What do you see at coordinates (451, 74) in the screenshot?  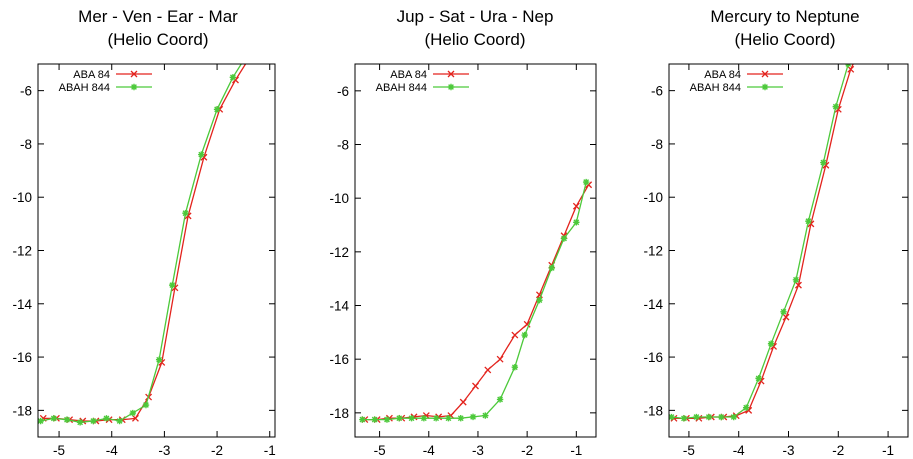 I see `legend-marker-x` at bounding box center [451, 74].